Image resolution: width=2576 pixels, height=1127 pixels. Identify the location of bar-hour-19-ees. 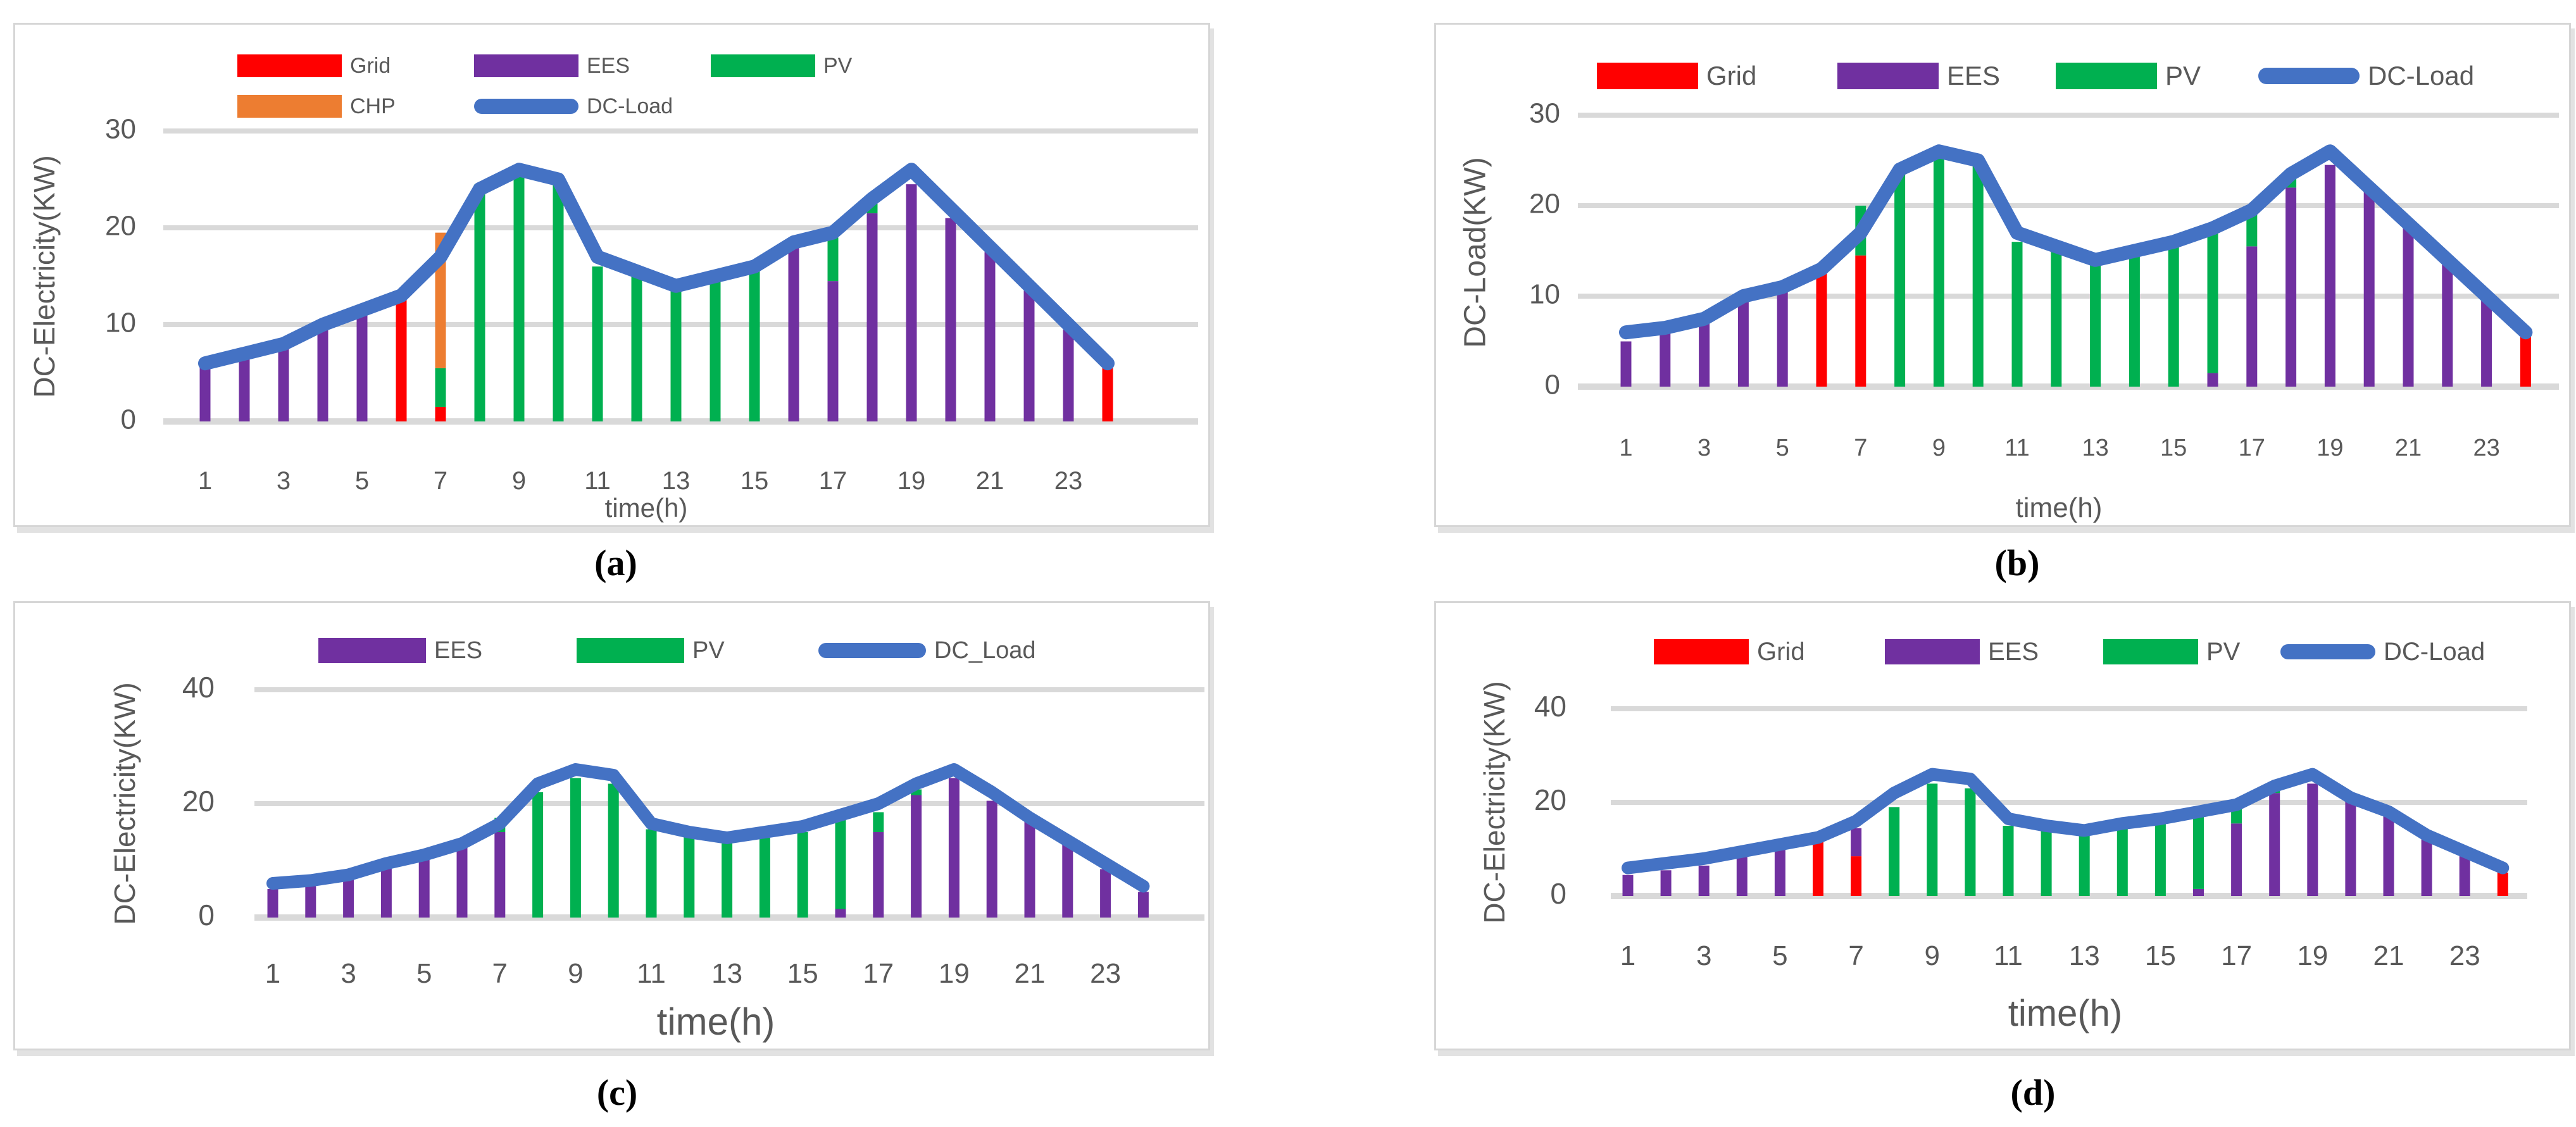
(2312, 839).